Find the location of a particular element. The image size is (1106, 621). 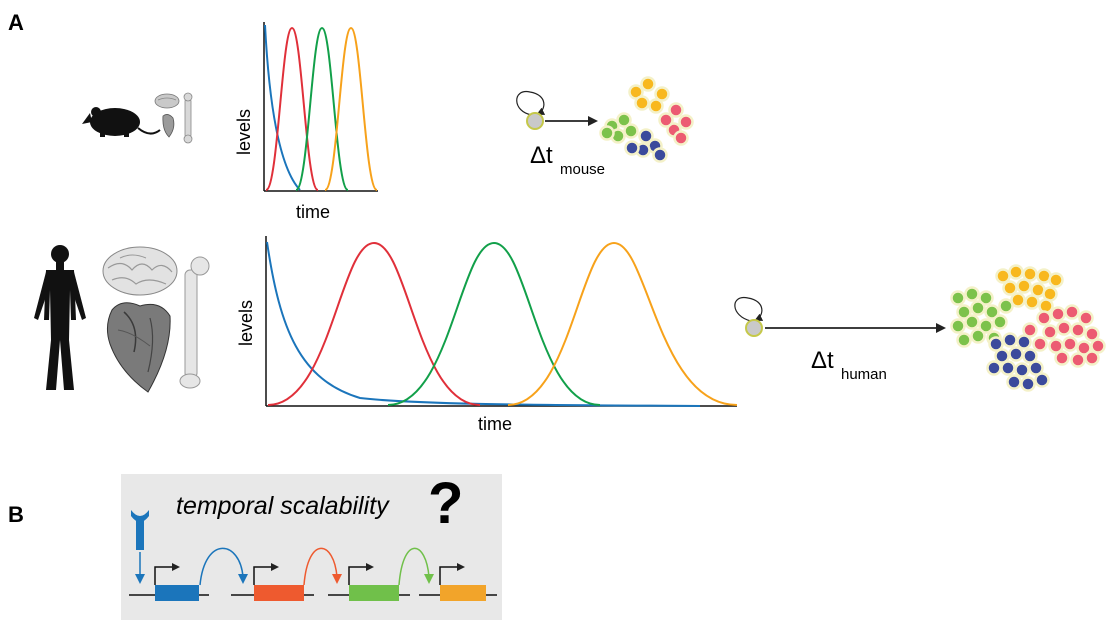

human-curve-green is located at coordinates (494, 323).